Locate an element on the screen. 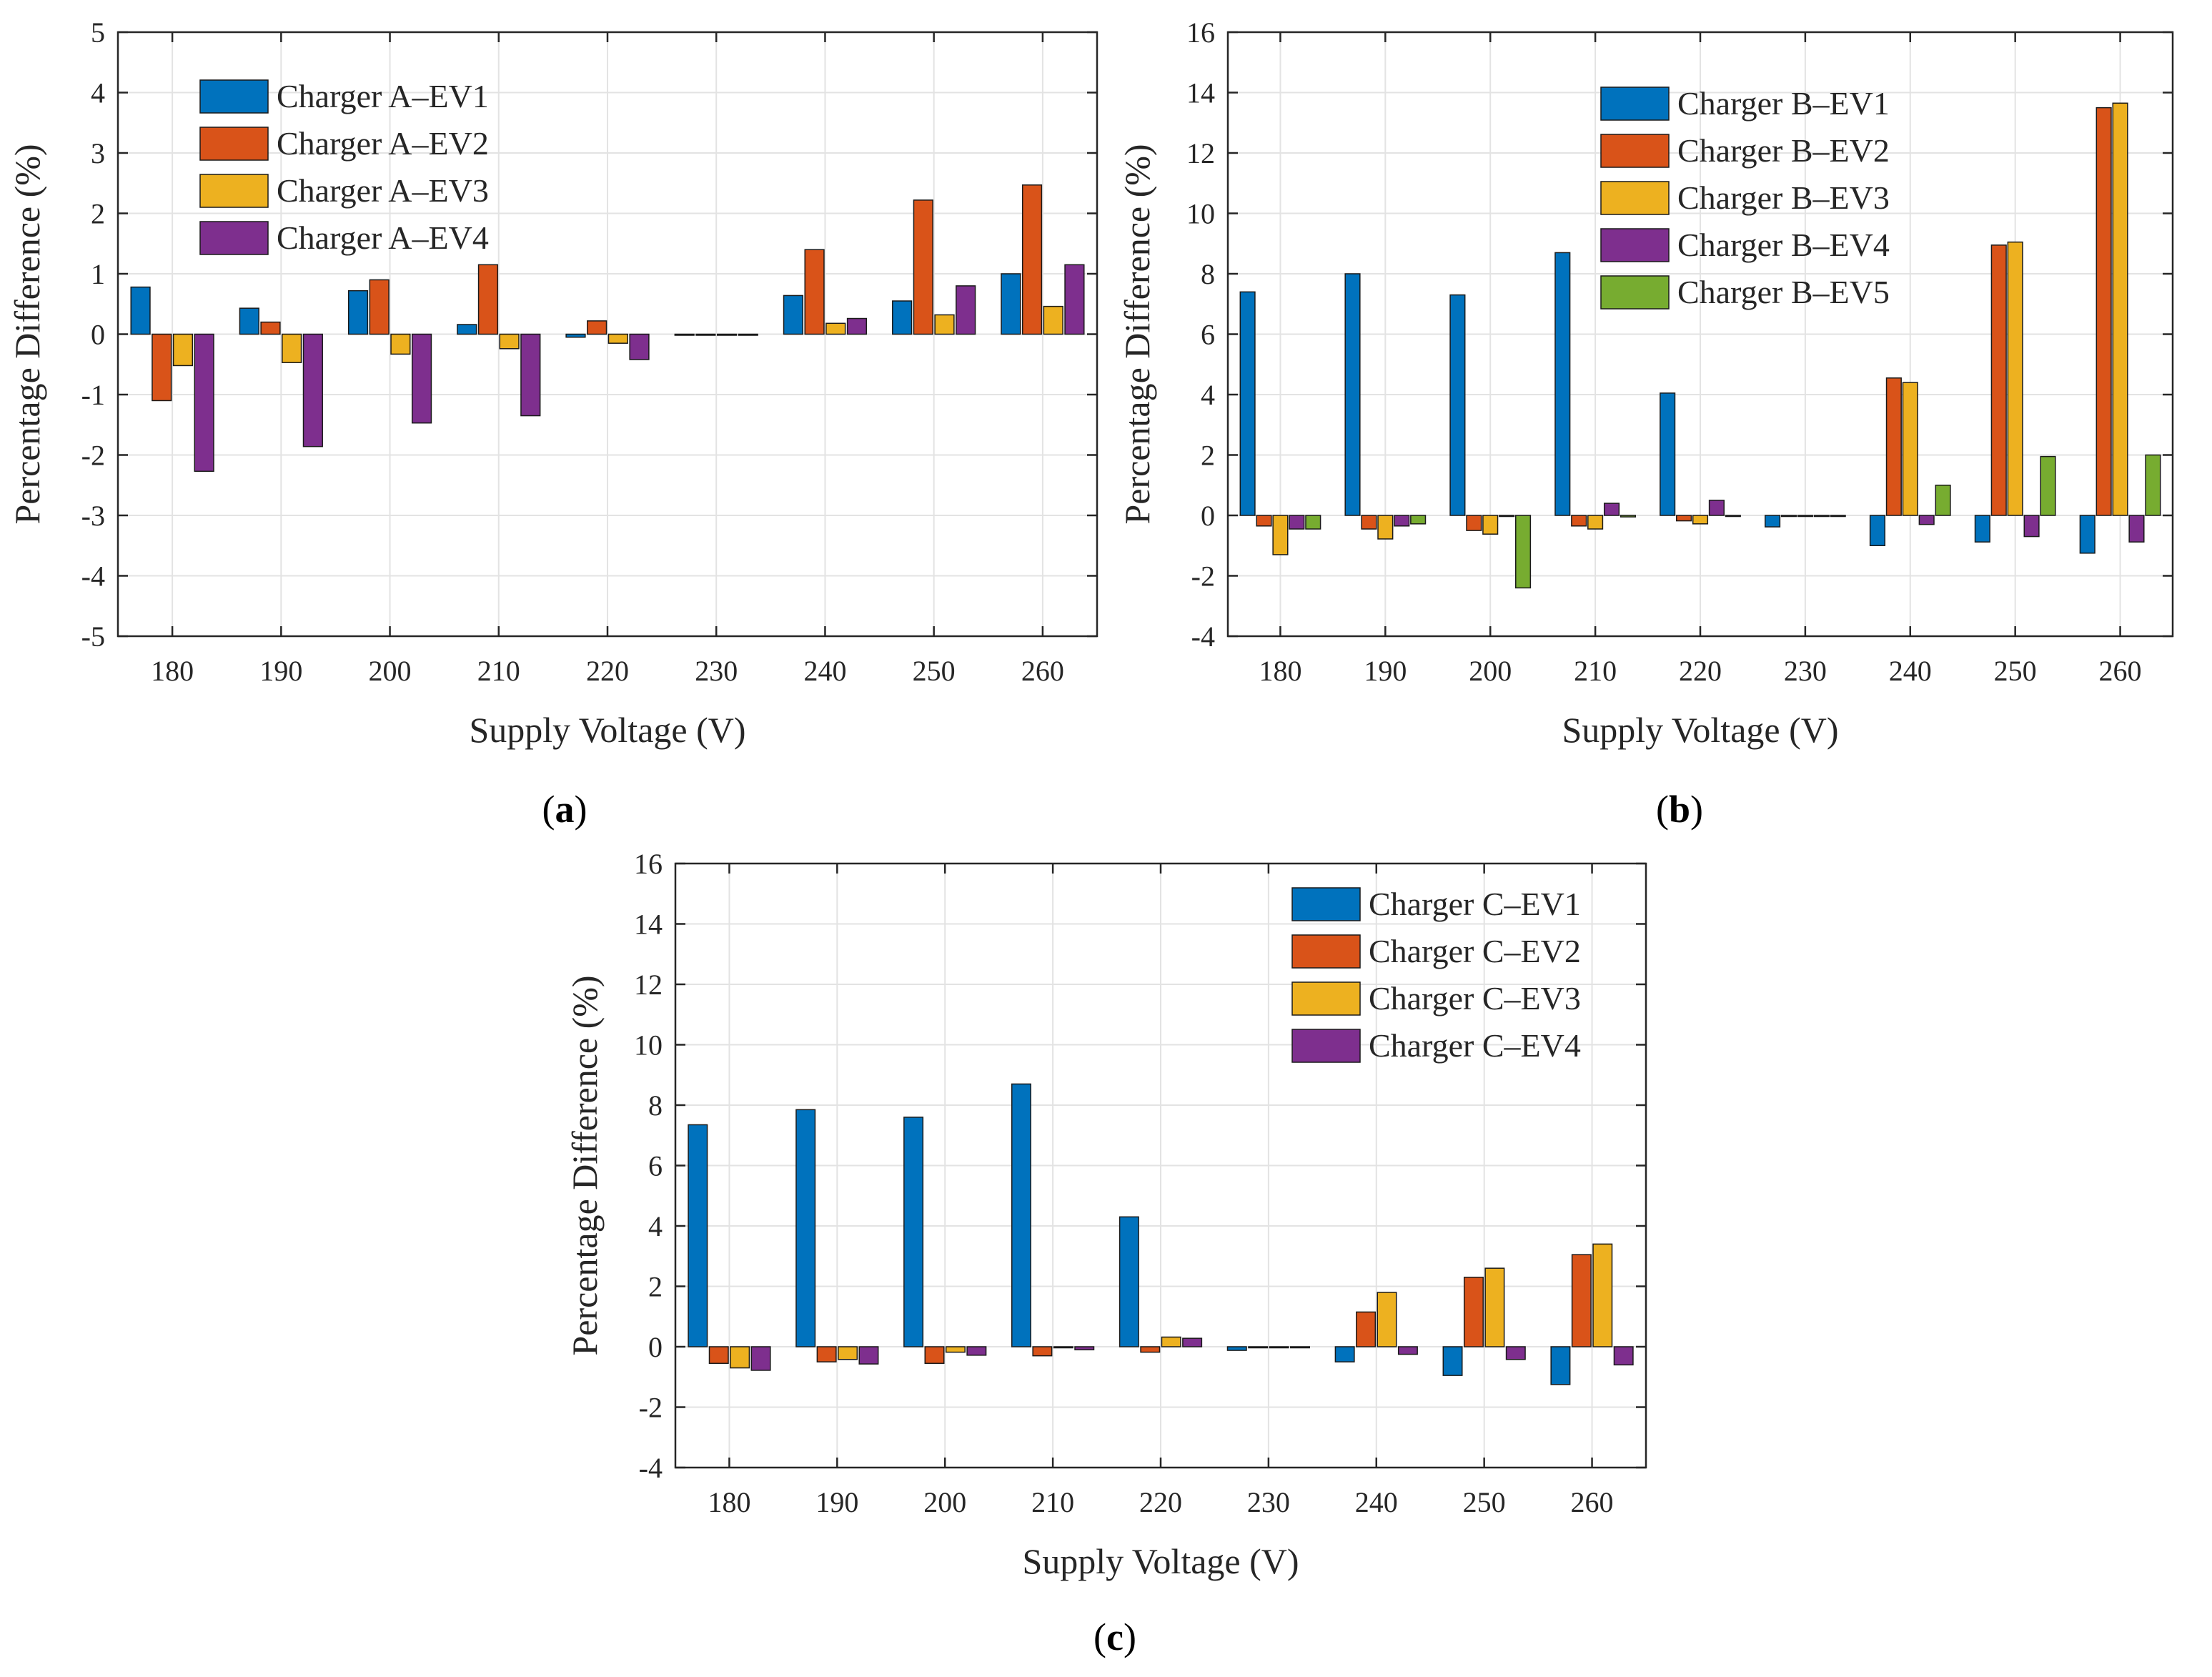 The width and height of the screenshot is (2212, 1677). legend-entry: Charger C–EV4 is located at coordinates (1475, 1045).